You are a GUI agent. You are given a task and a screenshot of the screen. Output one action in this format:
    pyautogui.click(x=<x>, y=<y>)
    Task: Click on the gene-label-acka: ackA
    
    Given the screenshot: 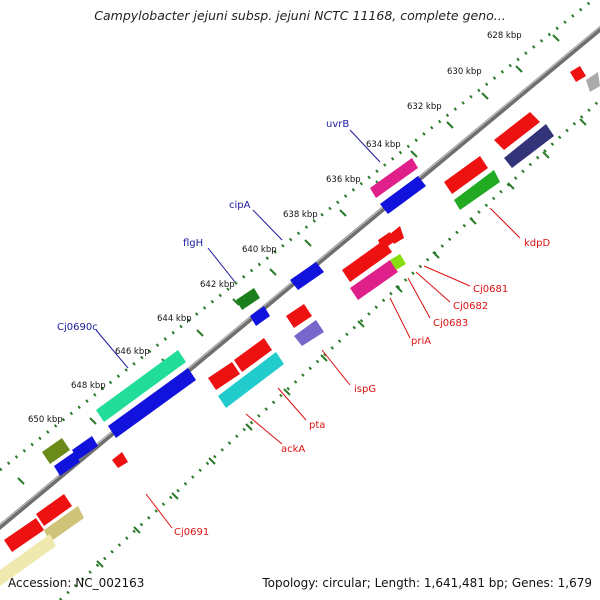 What is the action you would take?
    pyautogui.click(x=293, y=449)
    